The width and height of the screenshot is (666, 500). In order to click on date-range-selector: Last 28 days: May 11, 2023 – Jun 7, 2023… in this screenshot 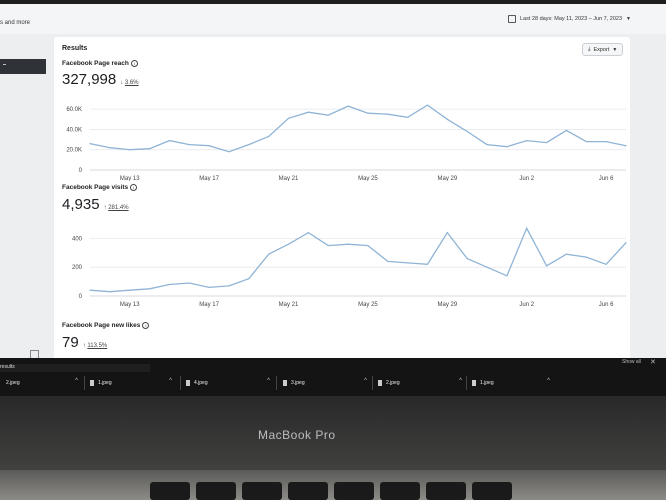, I will do `click(569, 19)`.